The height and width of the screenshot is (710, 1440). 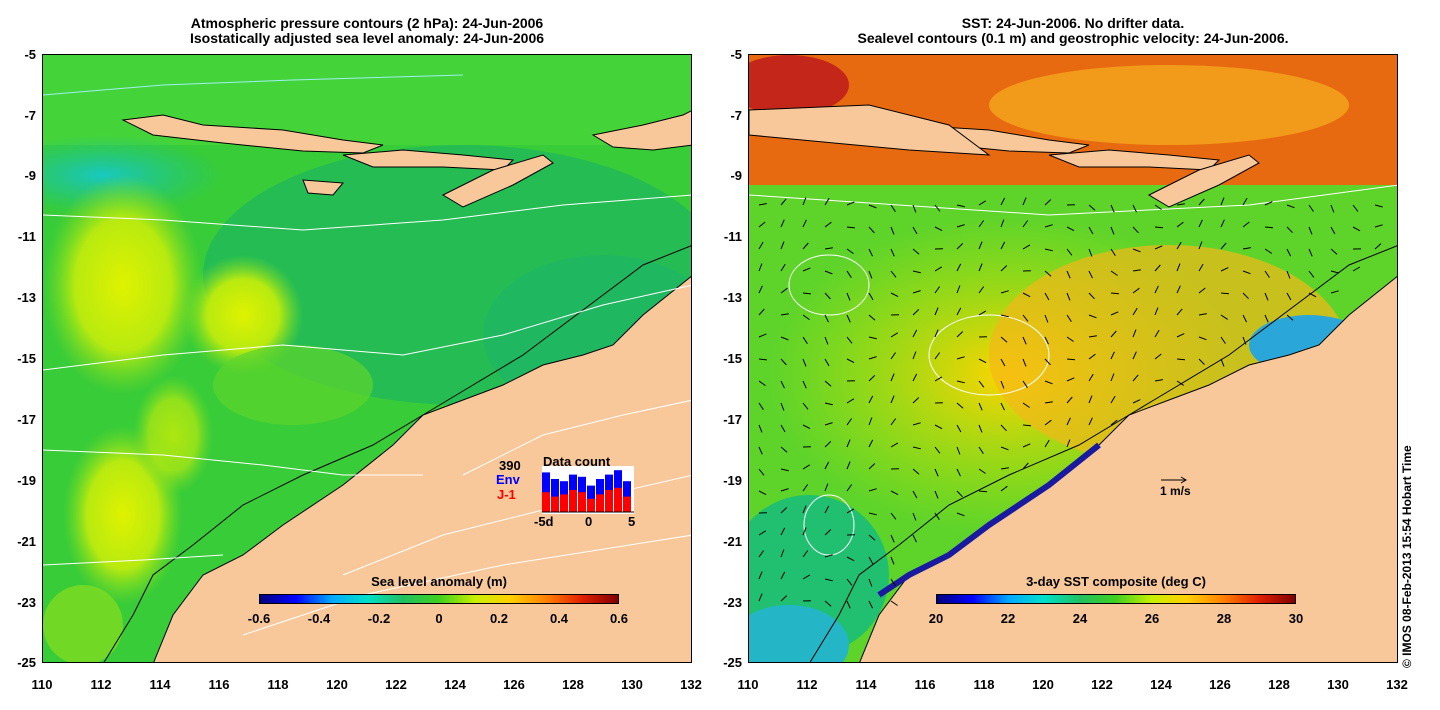 What do you see at coordinates (439, 581) in the screenshot?
I see `left-legend-title: Sea level anomaly (m)` at bounding box center [439, 581].